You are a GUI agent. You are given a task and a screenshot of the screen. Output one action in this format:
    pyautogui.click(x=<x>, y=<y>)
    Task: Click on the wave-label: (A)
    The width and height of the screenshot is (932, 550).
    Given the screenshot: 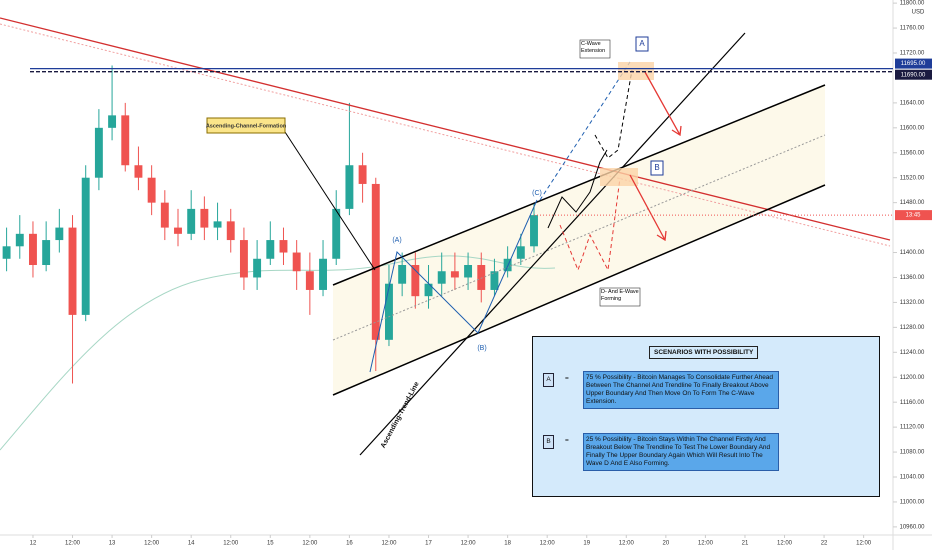 What is the action you would take?
    pyautogui.click(x=396, y=240)
    